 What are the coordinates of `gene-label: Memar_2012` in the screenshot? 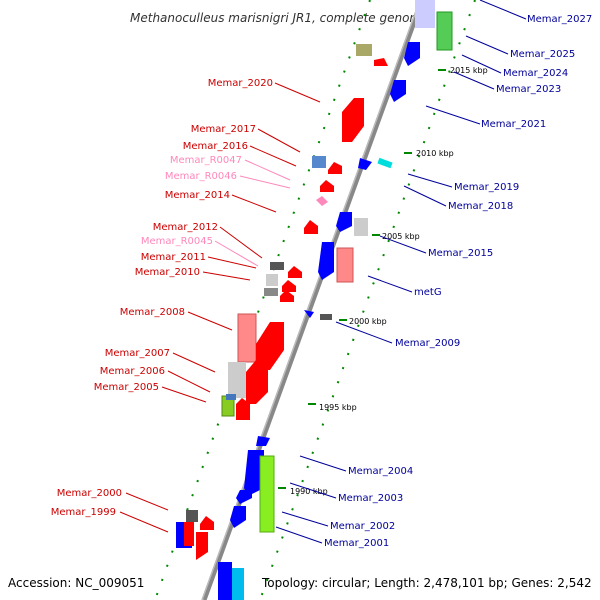 It's located at (185, 227).